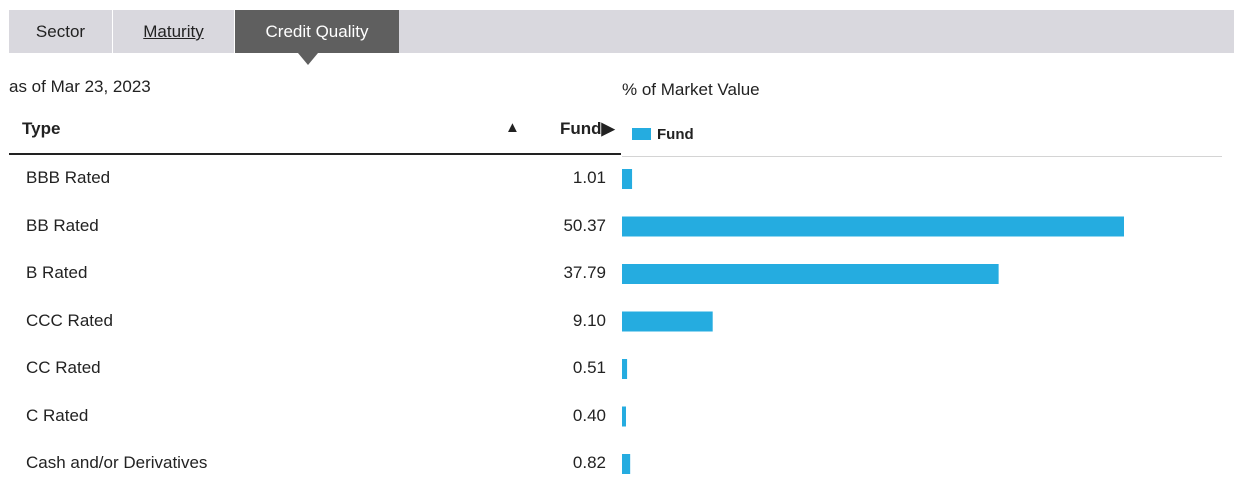 Image resolution: width=1255 pixels, height=481 pixels. I want to click on column-header-fund: Fund▶, so click(587, 129).